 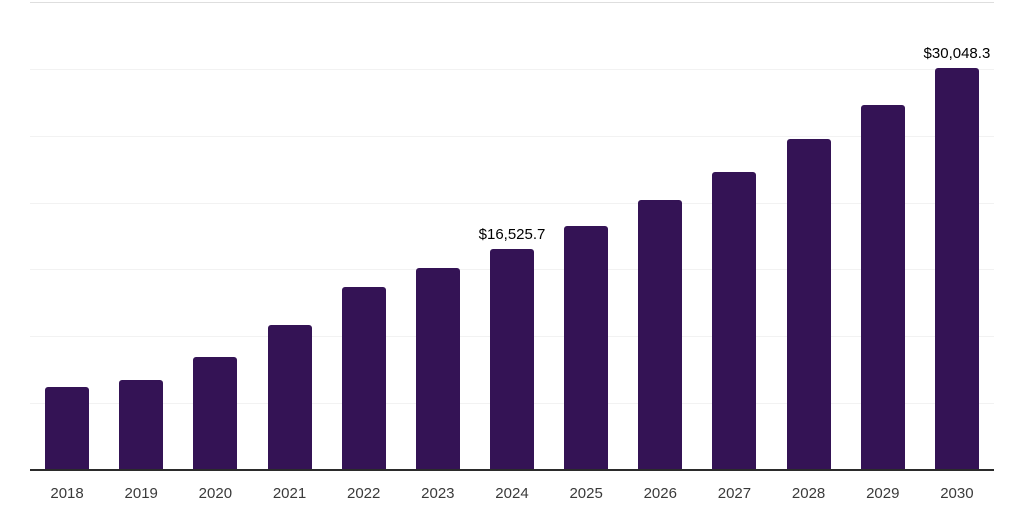 I want to click on bar-2022, so click(x=363, y=378).